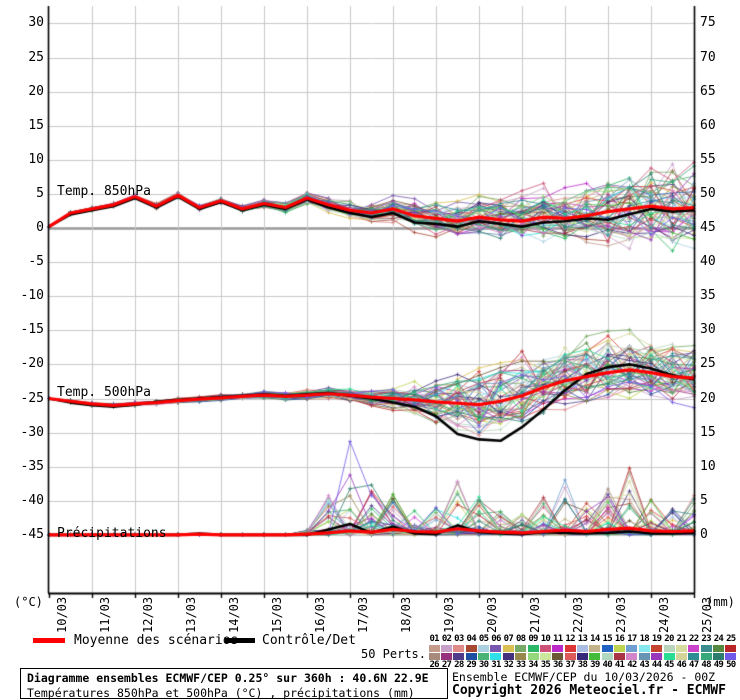 Image resolution: width=740 pixels, height=700 pixels. I want to click on right-tick-label: 45, so click(708, 227).